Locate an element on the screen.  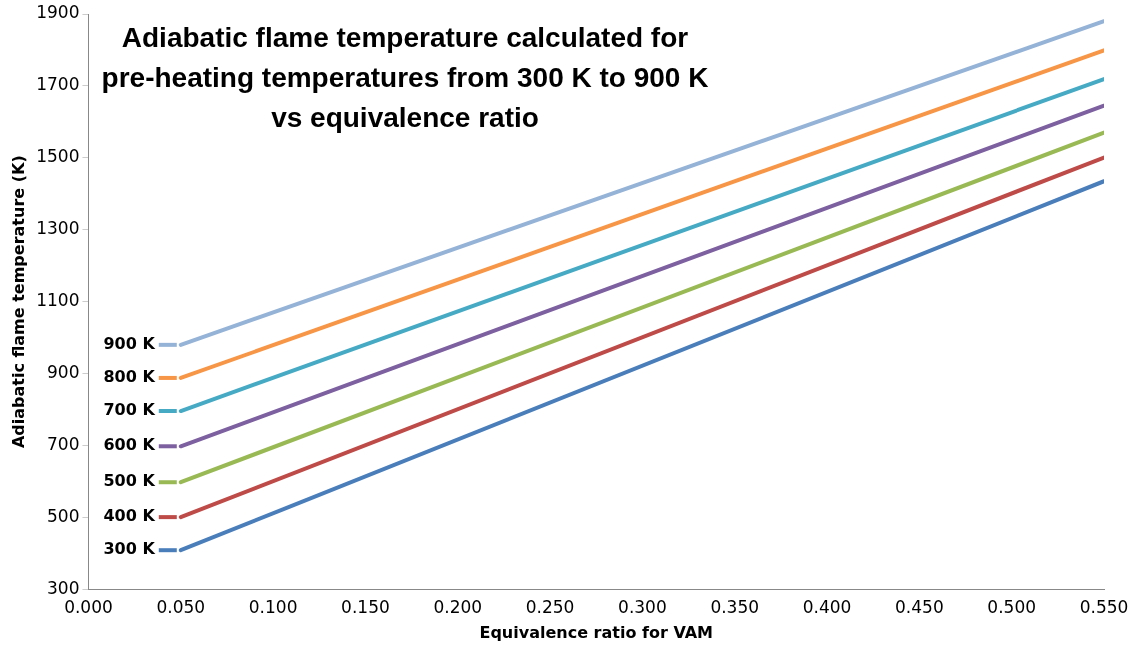
y-tick-label: 300 is located at coordinates (63, 587).